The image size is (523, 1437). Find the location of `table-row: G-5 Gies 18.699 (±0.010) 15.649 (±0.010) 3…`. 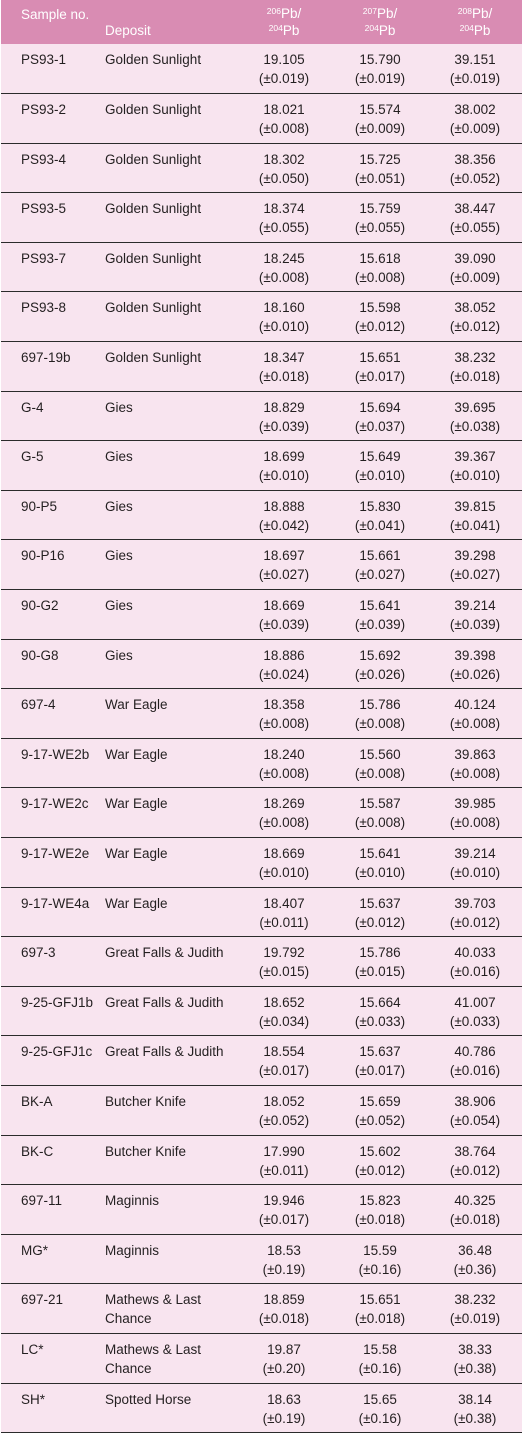

table-row: G-5 Gies 18.699 (±0.010) 15.649 (±0.010) 3… is located at coordinates (261, 465).